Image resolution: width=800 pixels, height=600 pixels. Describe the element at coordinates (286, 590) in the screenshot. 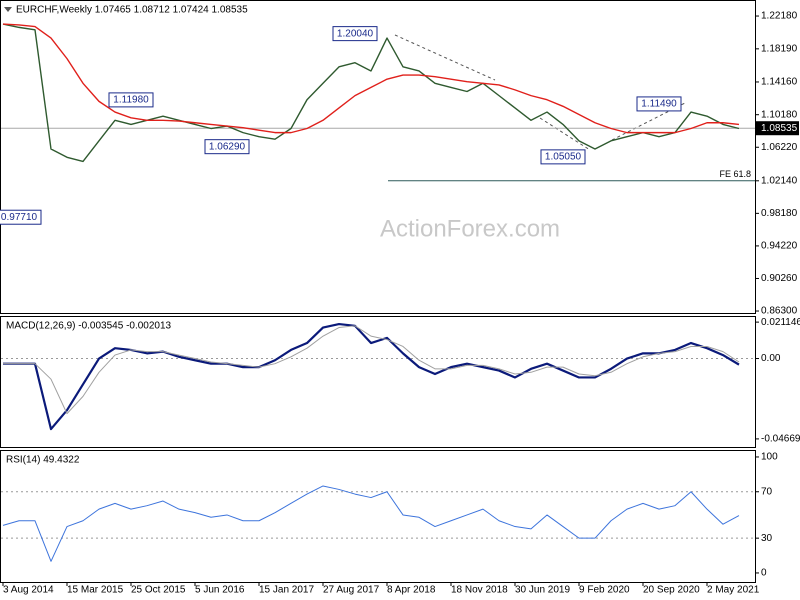

I see `x-tick-label: 15 Jan 2017` at that location.